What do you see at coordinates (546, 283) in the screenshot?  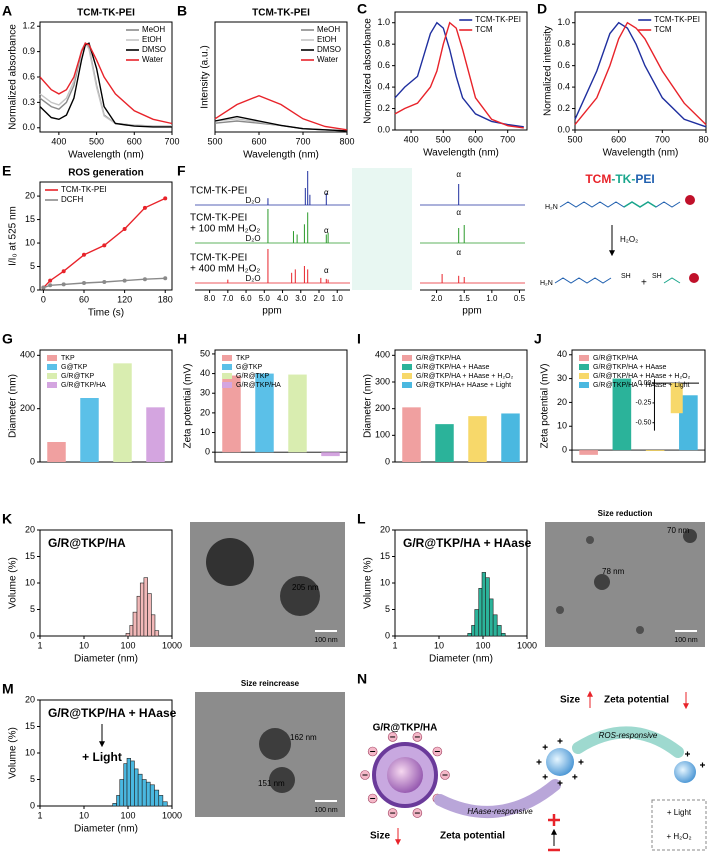 I see `amine: H₂N` at bounding box center [546, 283].